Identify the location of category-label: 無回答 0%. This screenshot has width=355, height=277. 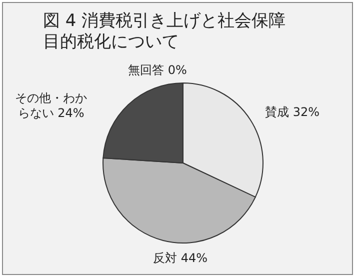
(157, 70).